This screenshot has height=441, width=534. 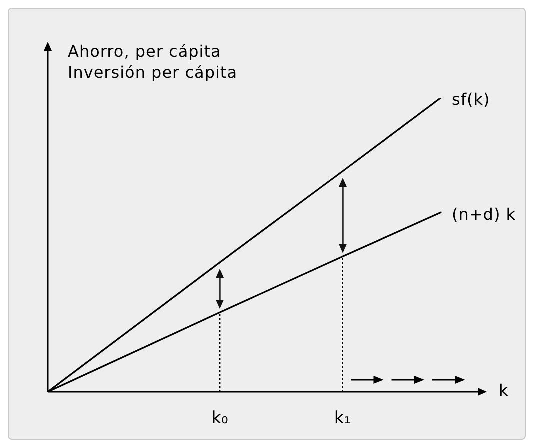 I want to click on series-label: sf(k), so click(x=471, y=100).